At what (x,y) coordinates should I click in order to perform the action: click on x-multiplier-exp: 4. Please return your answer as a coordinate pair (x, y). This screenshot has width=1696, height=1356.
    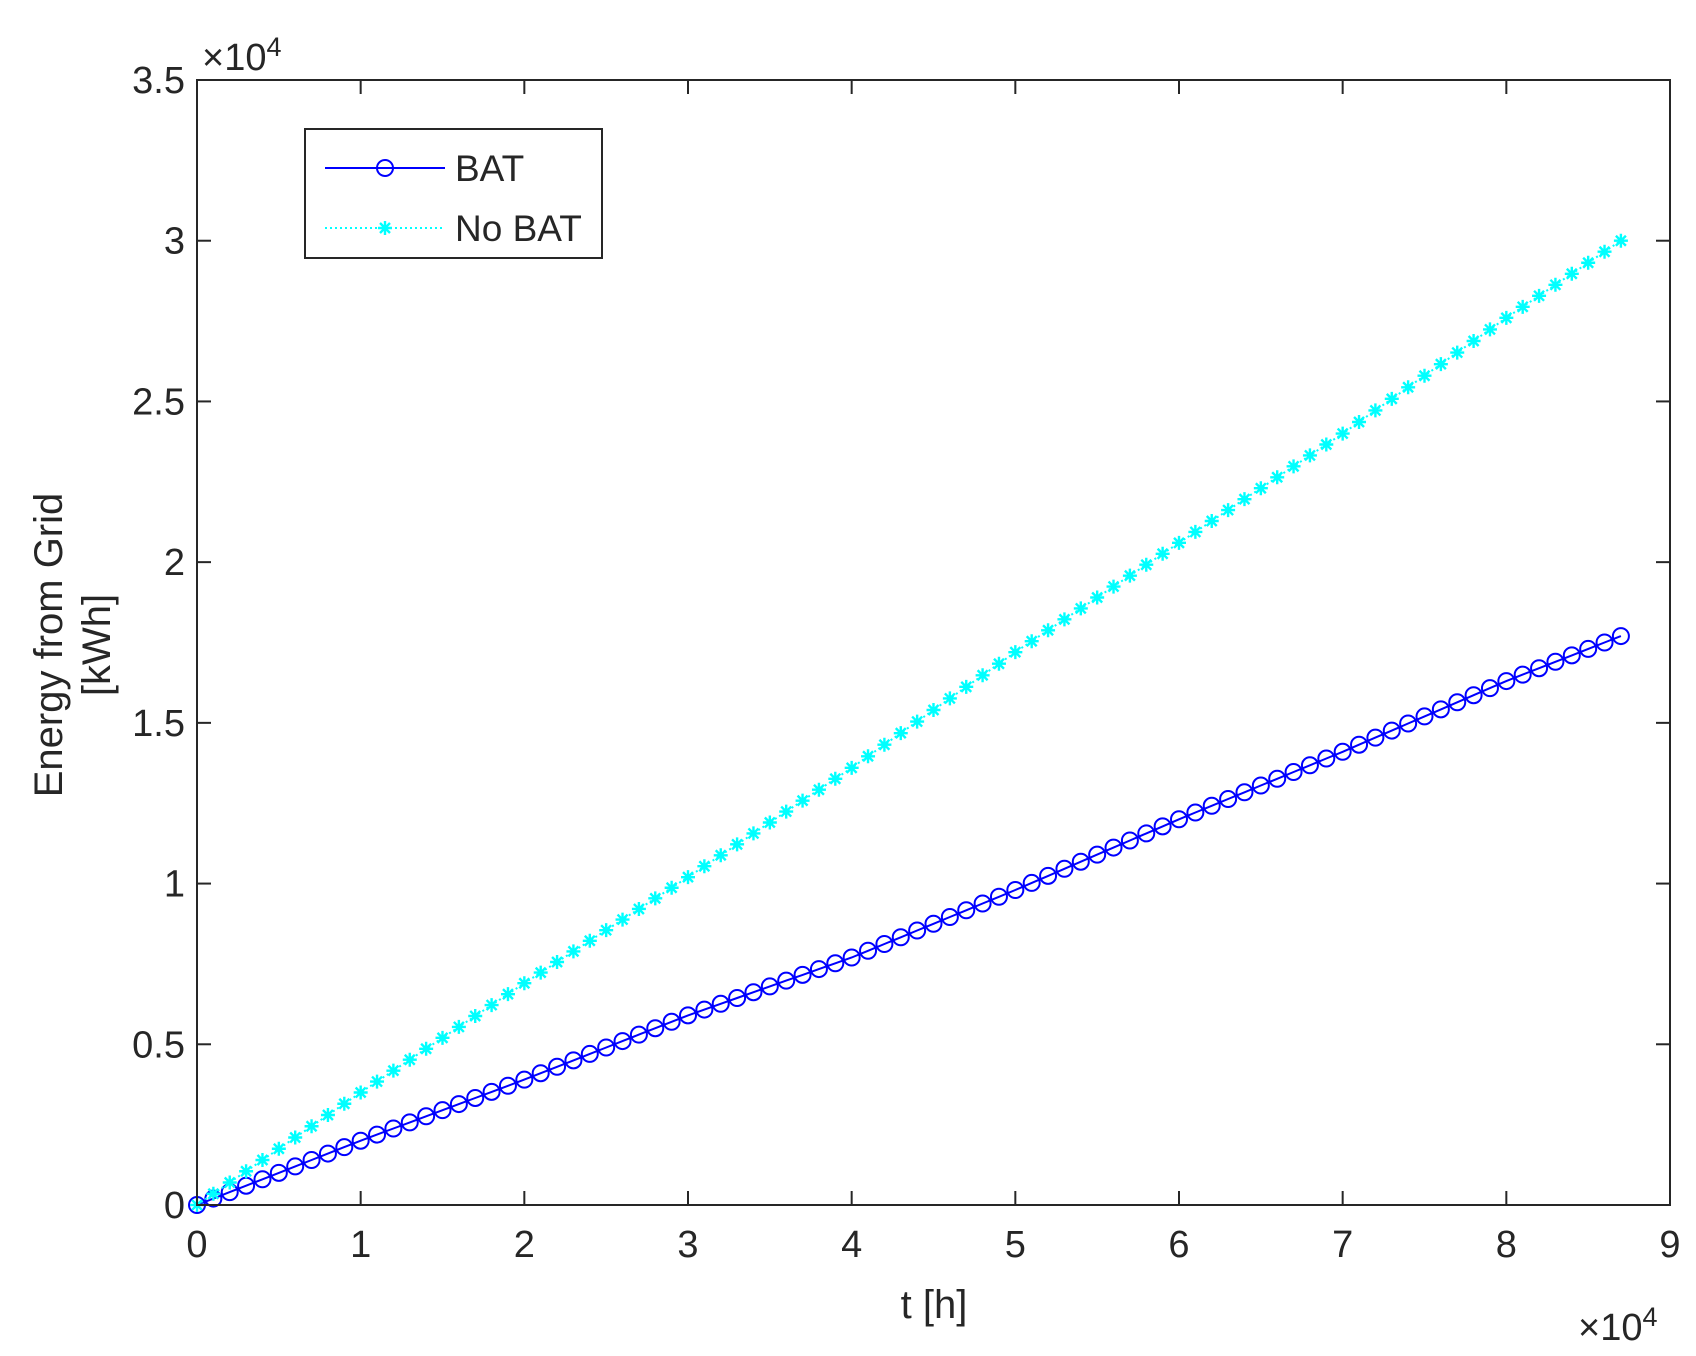
    Looking at the image, I should click on (1649, 1317).